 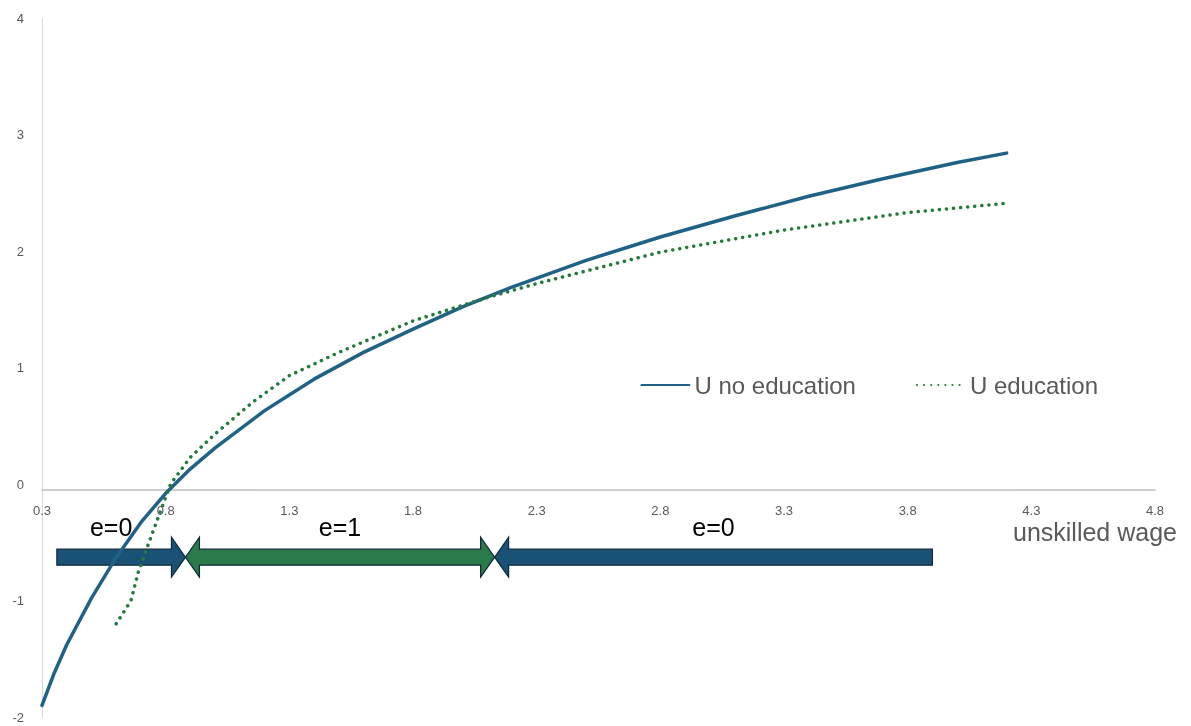 I want to click on x-tick-label: 2.8, so click(x=660, y=510).